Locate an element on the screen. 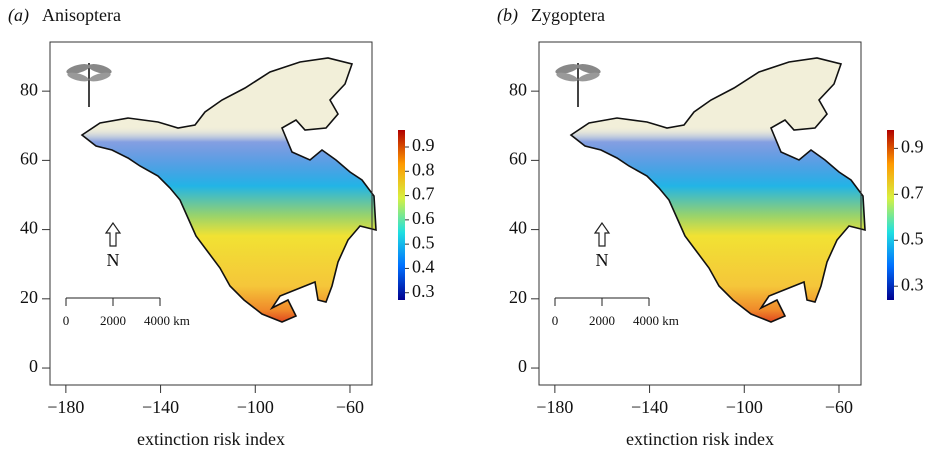 This screenshot has width=947, height=460. panel-title: Zygoptera is located at coordinates (568, 15).